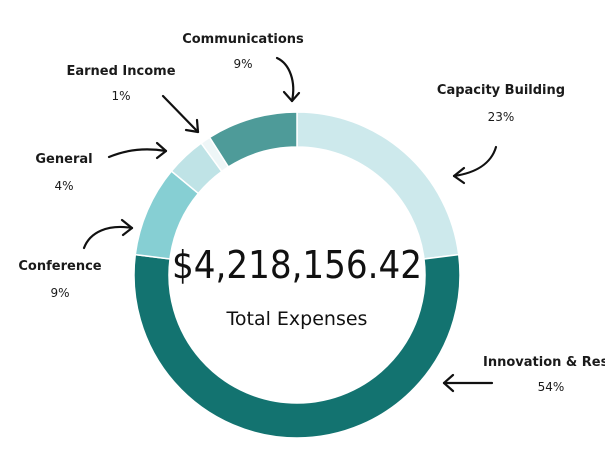 The image size is (605, 465). Describe the element at coordinates (544, 362) in the screenshot. I see `slice-label-innovation-research: Innovation & Reseal` at that location.